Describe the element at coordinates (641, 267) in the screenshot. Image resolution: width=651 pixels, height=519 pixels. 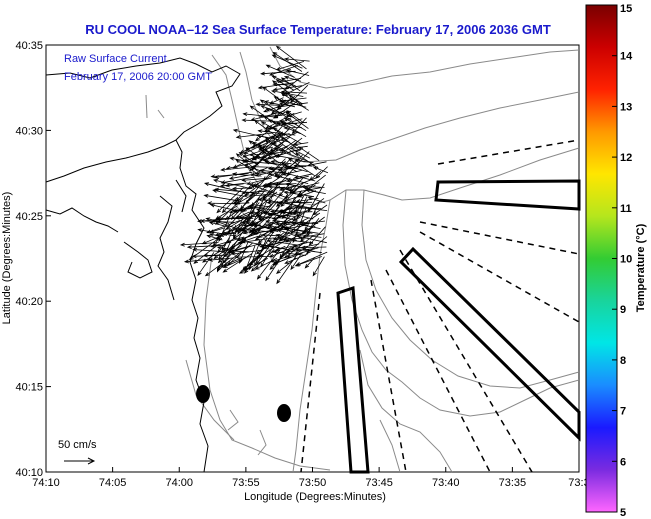
I see `colorbar-label: Temperature (°C)` at that location.